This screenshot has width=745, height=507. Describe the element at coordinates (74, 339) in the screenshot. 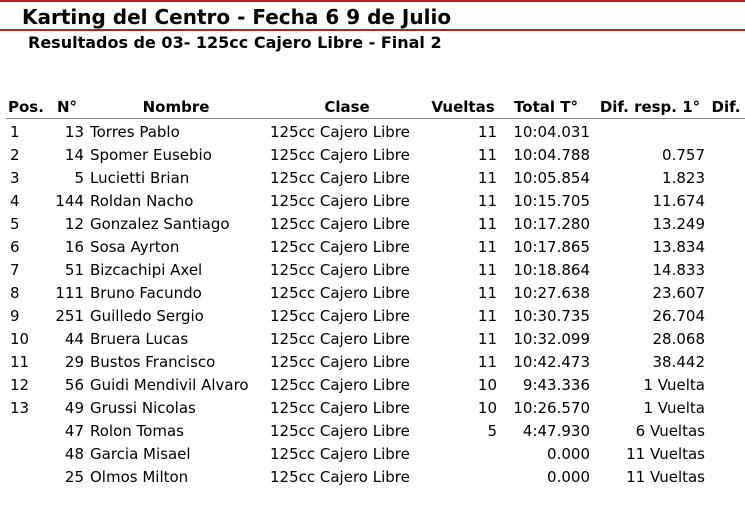

I see `table-cell: 44` at that location.